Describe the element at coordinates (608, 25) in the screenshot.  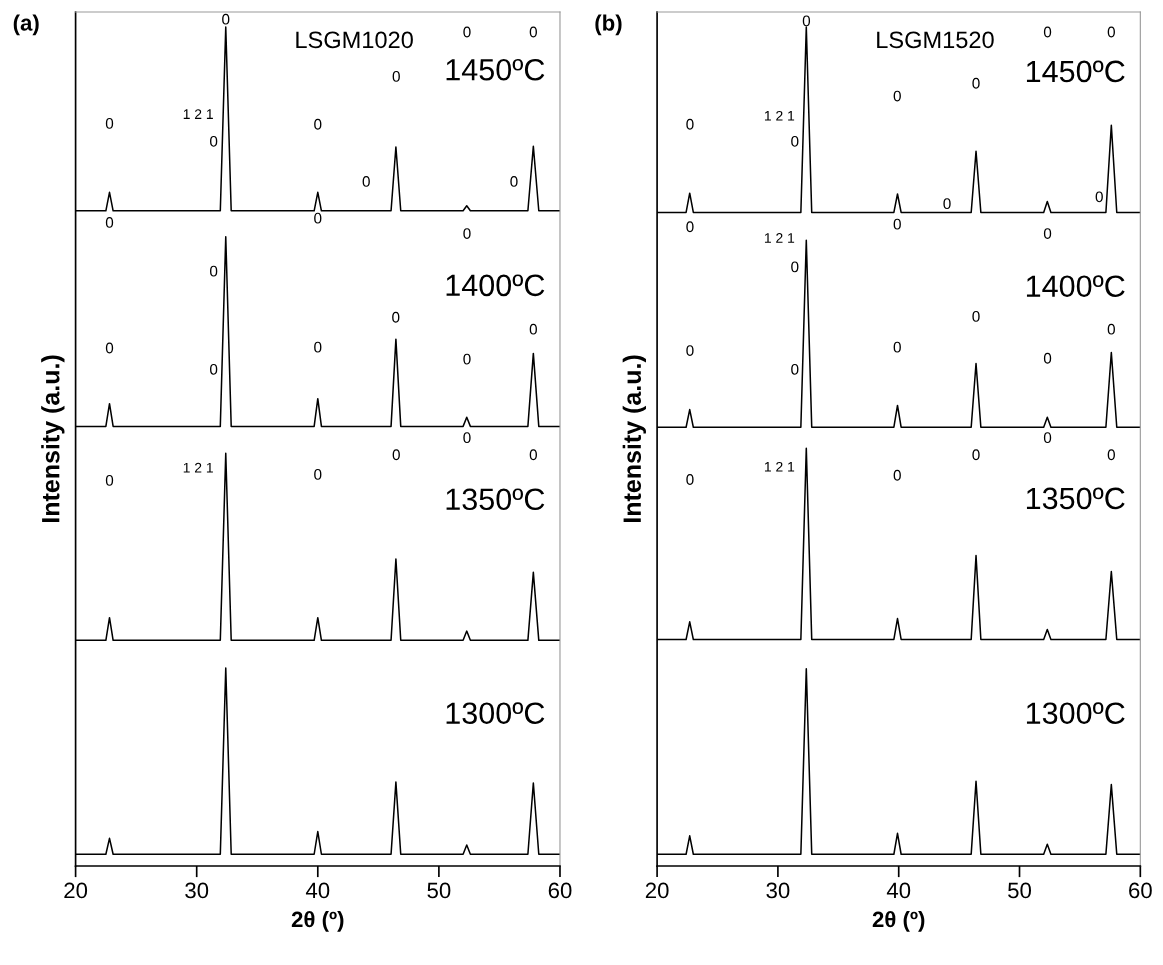
I see `chart-title: (b)` at that location.